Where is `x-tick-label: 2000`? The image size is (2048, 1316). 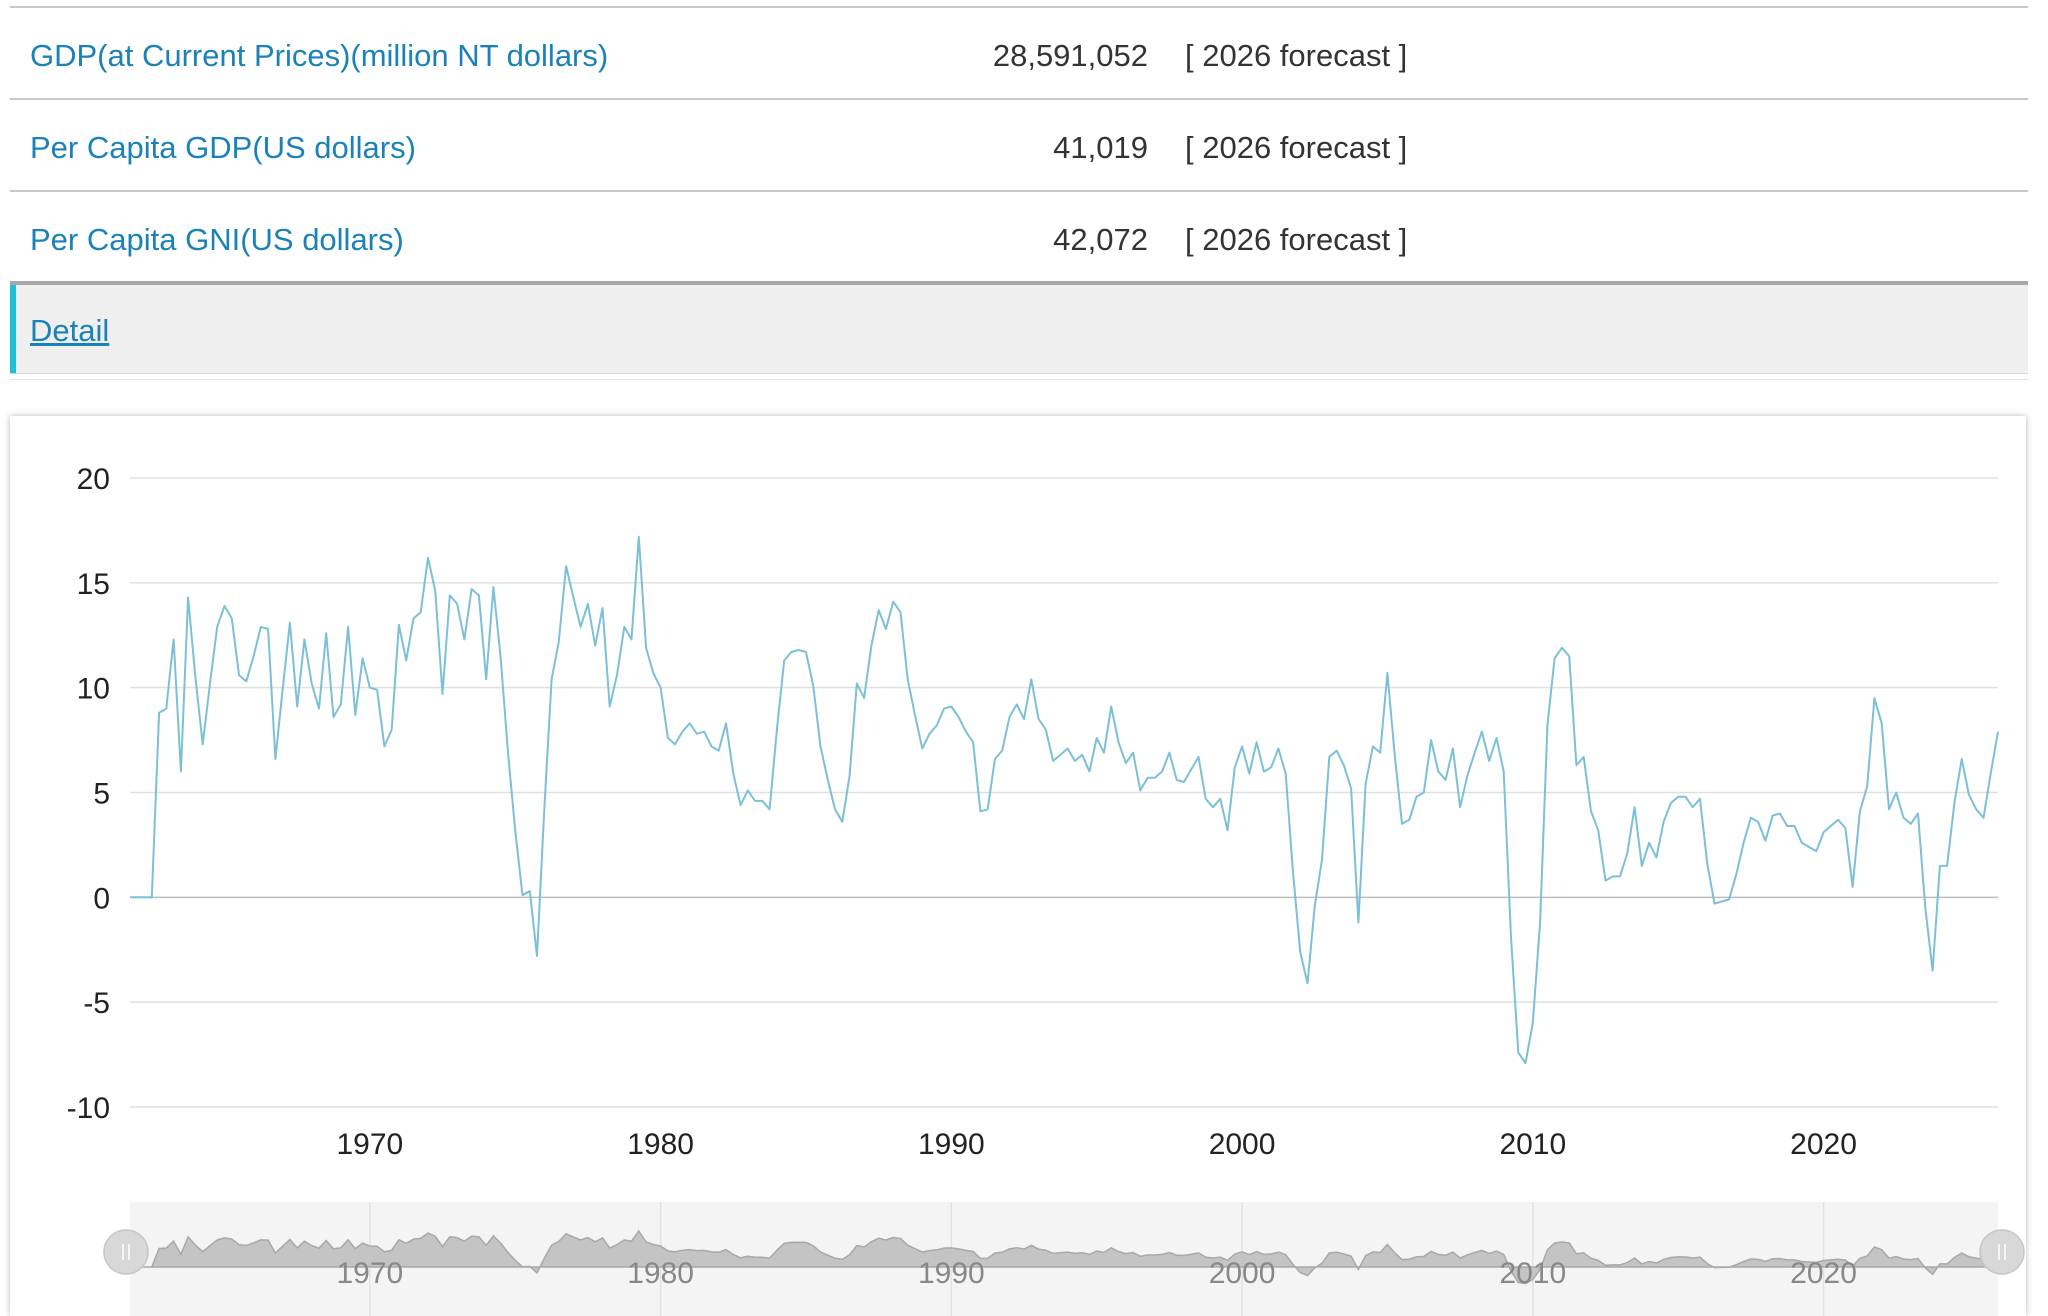 x-tick-label: 2000 is located at coordinates (1242, 1144).